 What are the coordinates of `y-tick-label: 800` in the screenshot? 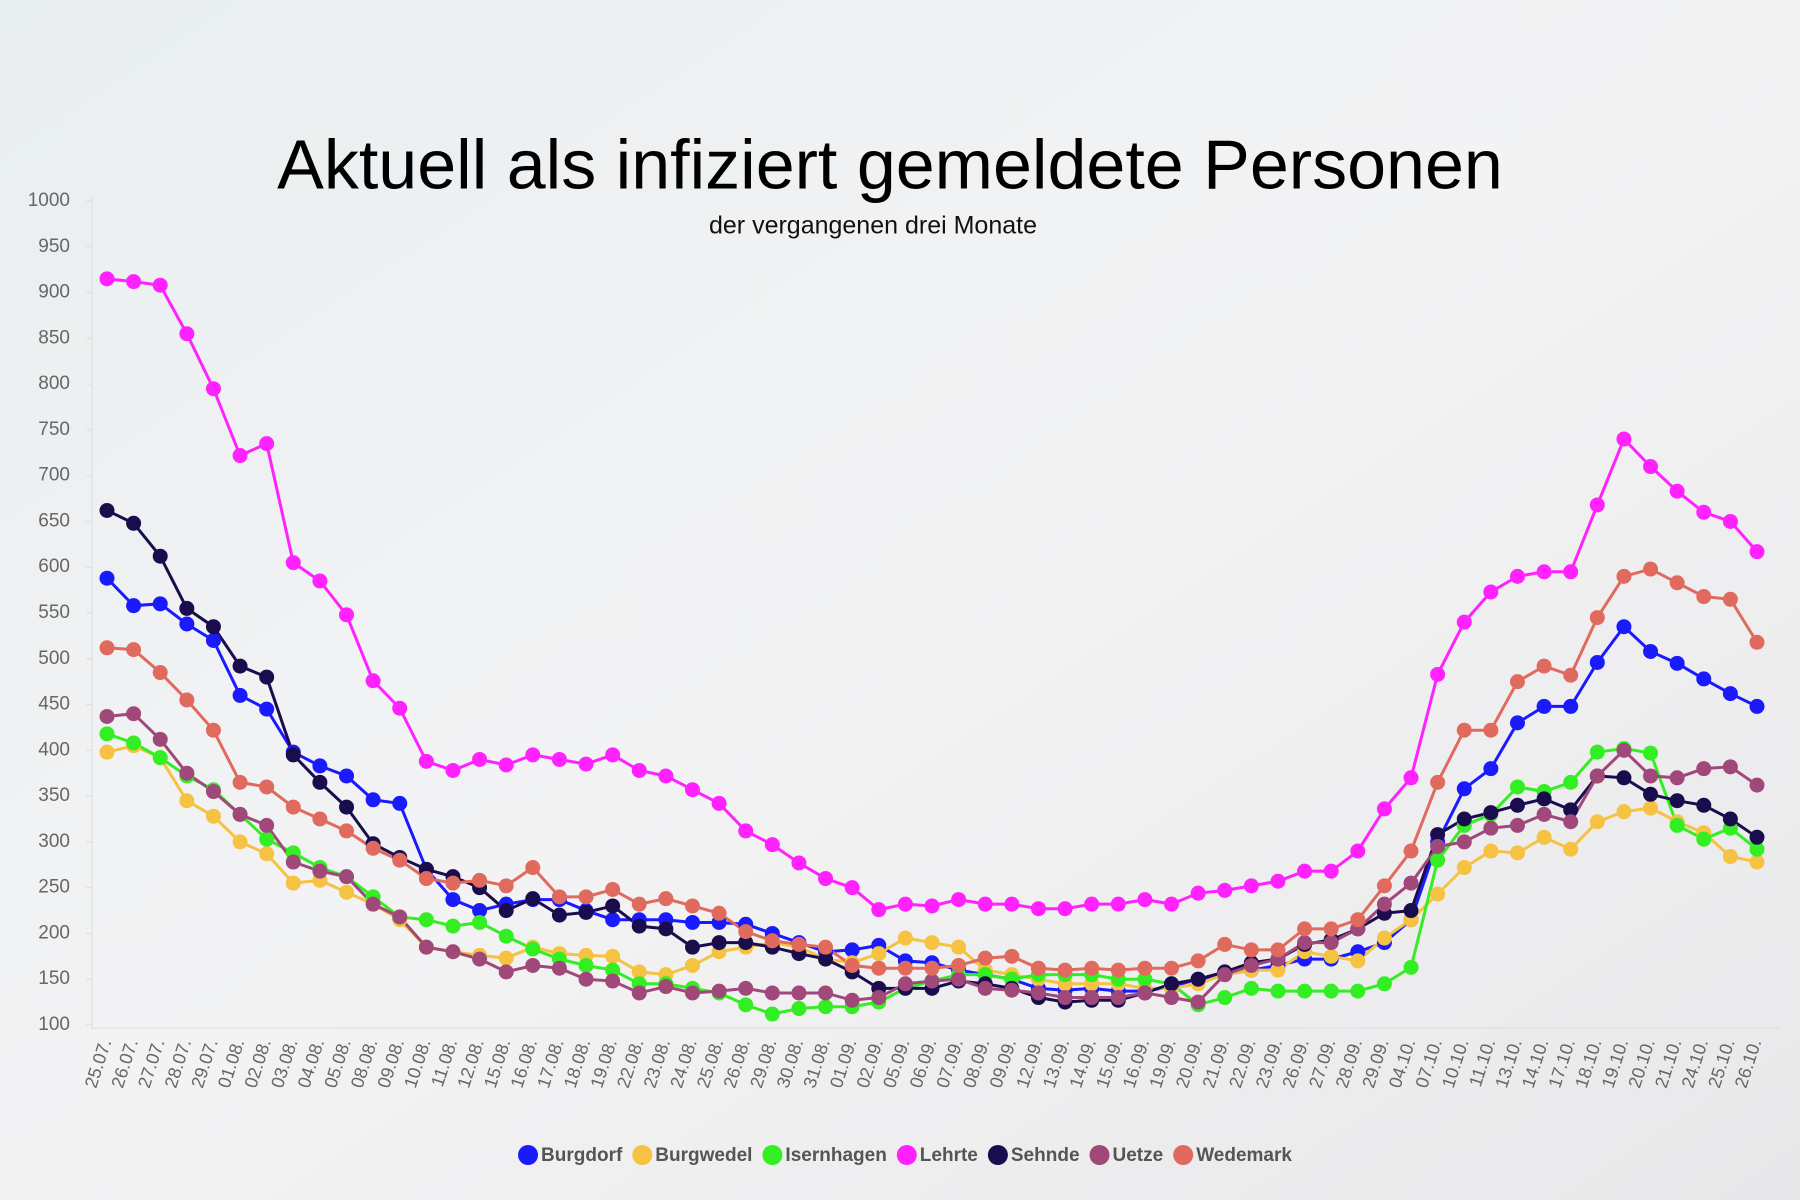 It's located at (54, 383).